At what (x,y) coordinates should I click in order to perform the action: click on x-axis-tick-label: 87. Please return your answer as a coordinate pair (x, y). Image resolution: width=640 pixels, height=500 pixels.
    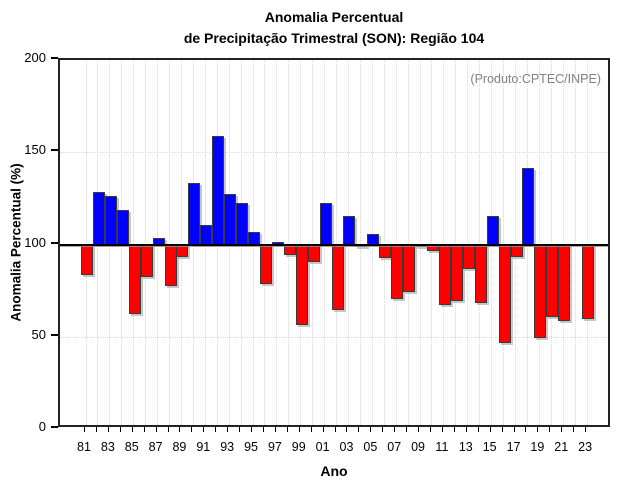
    Looking at the image, I should click on (155, 447).